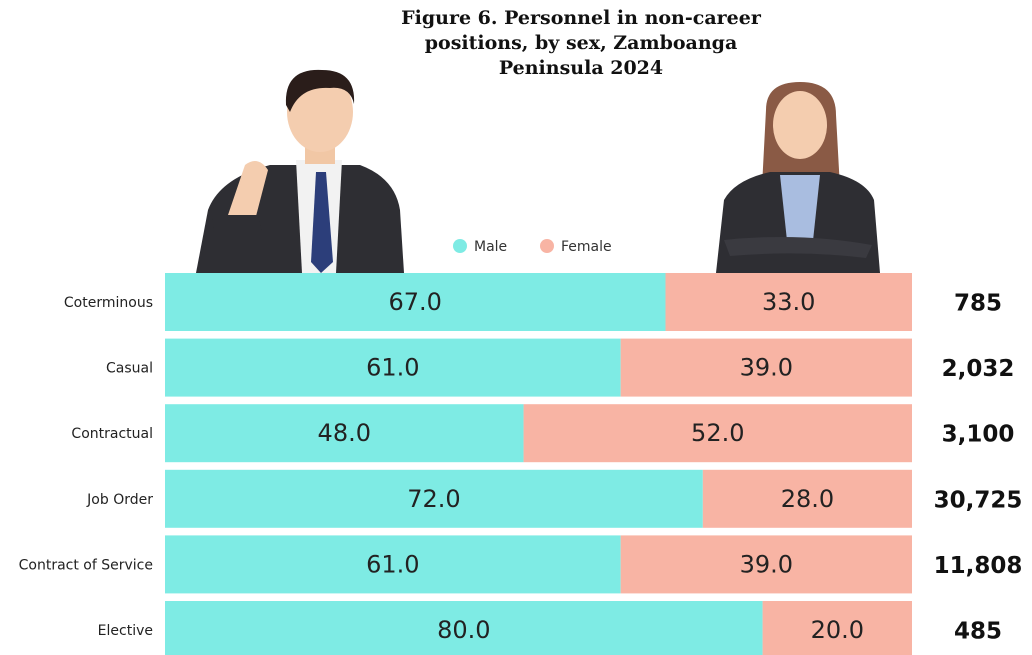 The image size is (1032, 655). I want to click on total-label: 30,725, so click(978, 500).